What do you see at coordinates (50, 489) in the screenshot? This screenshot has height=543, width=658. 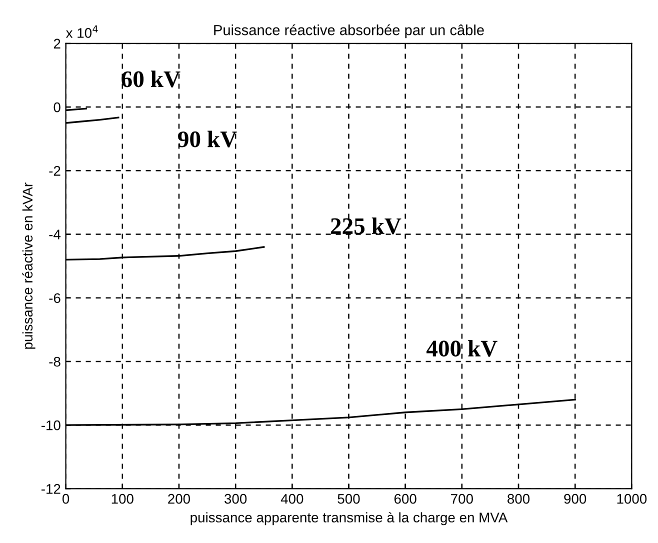 I see `y-tick-label: -12` at bounding box center [50, 489].